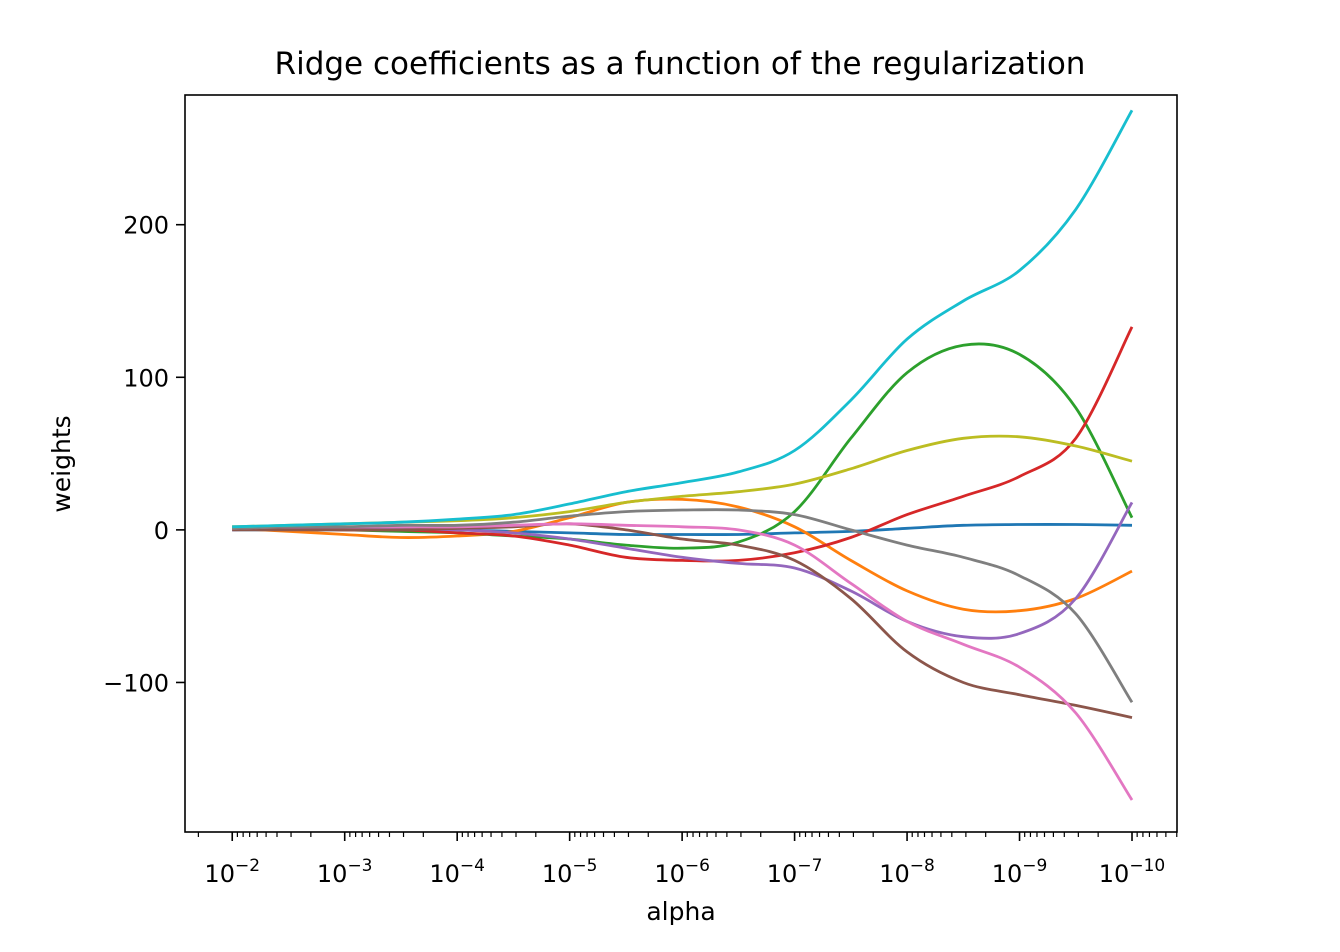 The height and width of the screenshot is (952, 1340). I want to click on y-axis-label: weights, so click(61, 463).